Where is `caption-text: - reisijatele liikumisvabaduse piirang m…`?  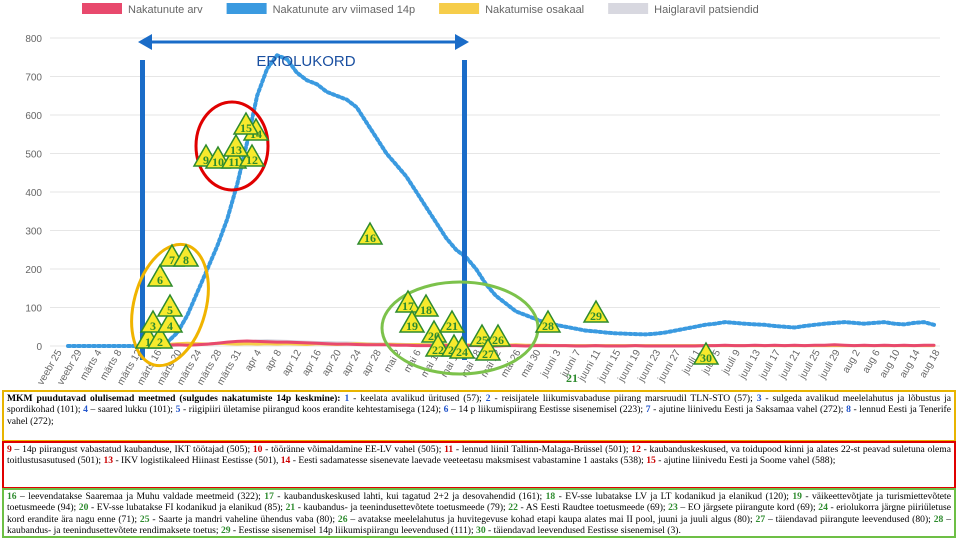 caption-text: - reisijatele liikumisvabaduse piirang m… is located at coordinates (623, 398).